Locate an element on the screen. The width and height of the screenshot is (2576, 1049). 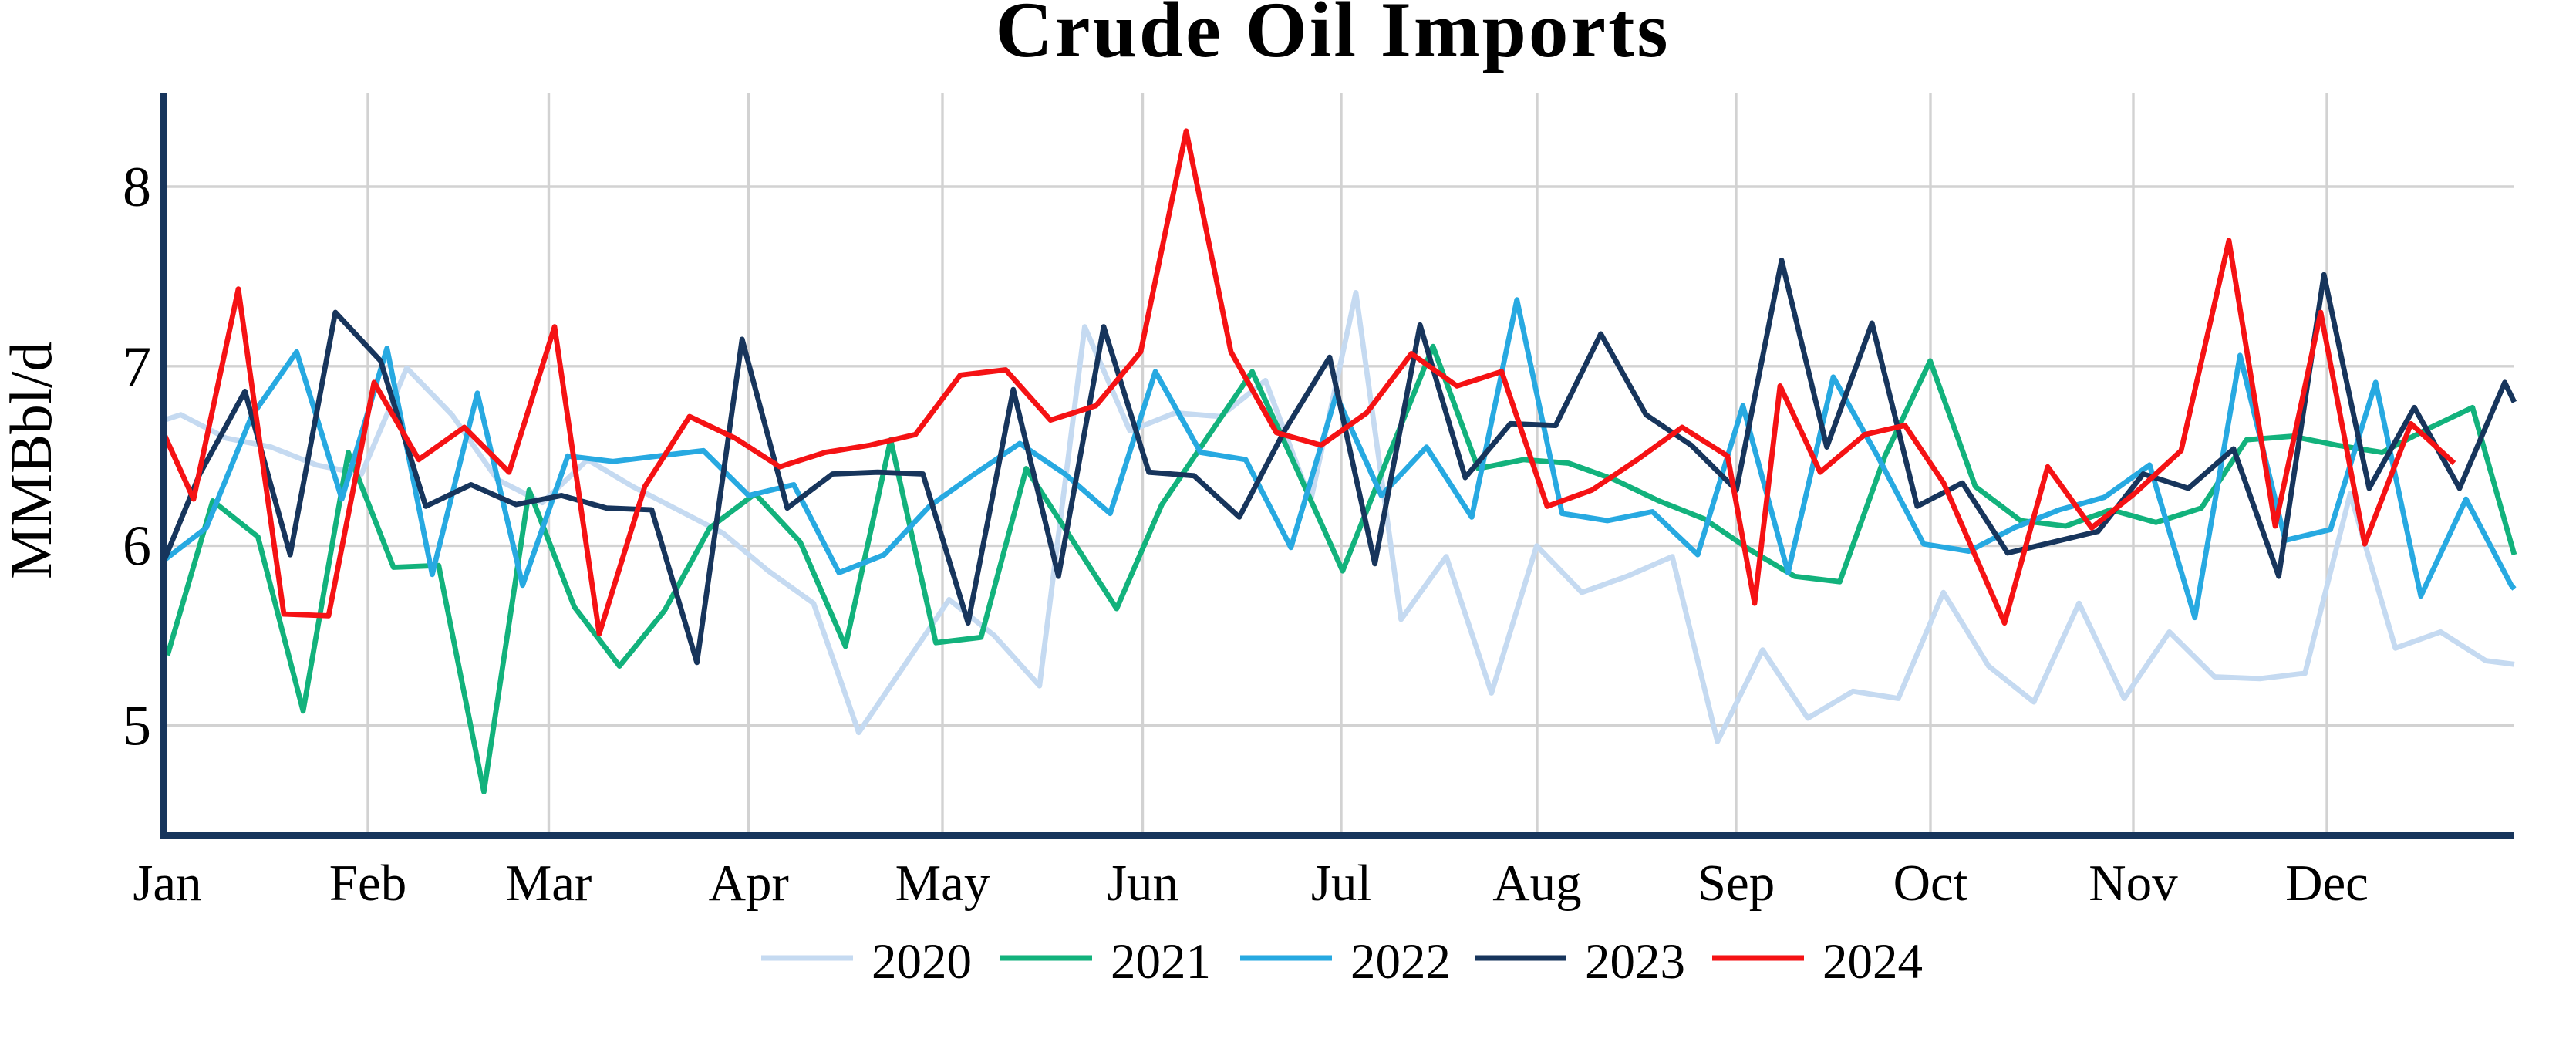
svg-text: 2020 is located at coordinates (922, 962).